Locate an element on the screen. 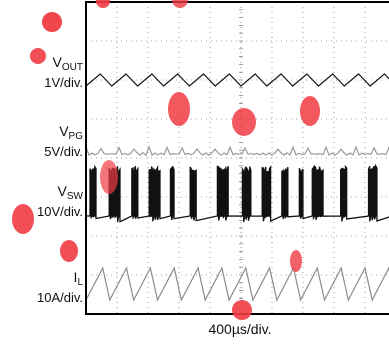  vpg-trace is located at coordinates (237, 151).